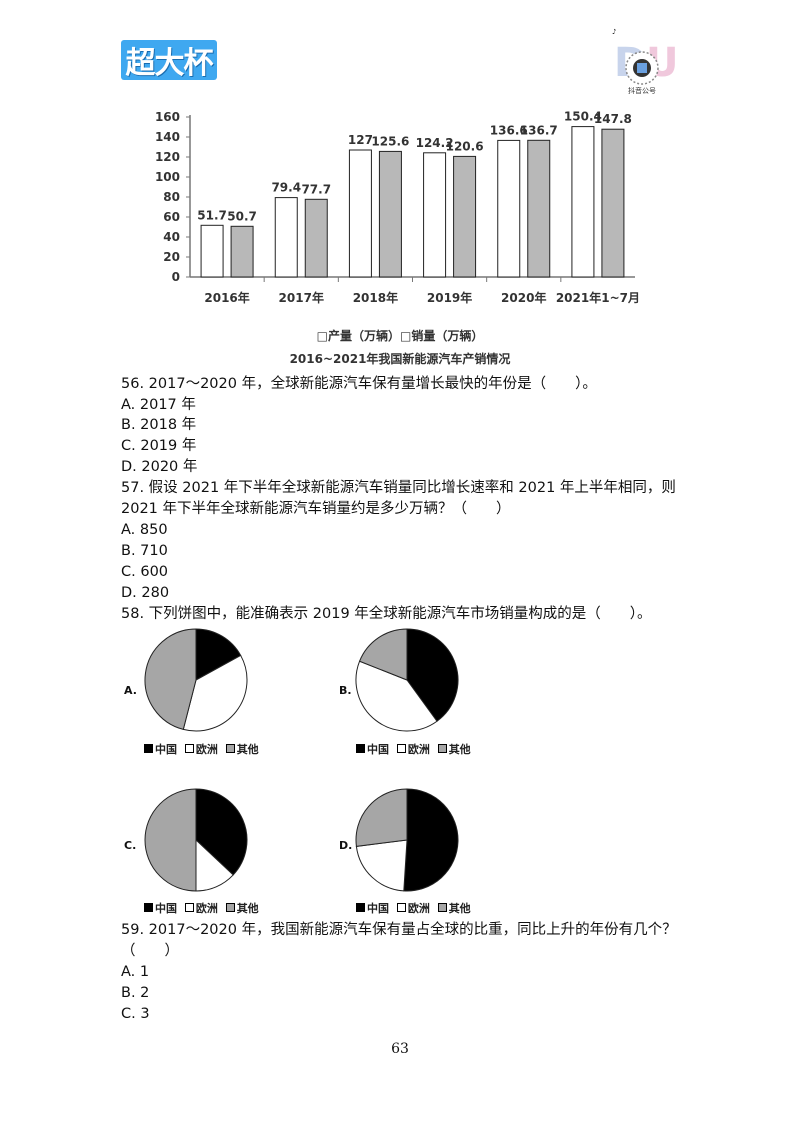 The width and height of the screenshot is (800, 1132). I want to click on pie-c-letter: C., so click(130, 845).